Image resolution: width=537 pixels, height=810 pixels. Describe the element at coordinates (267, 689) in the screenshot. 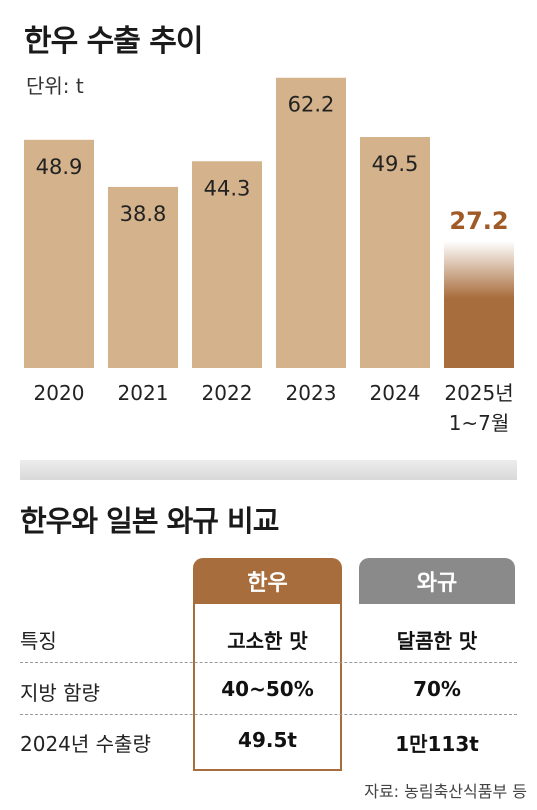

I see `hanwoo-fat: 40~50%` at that location.